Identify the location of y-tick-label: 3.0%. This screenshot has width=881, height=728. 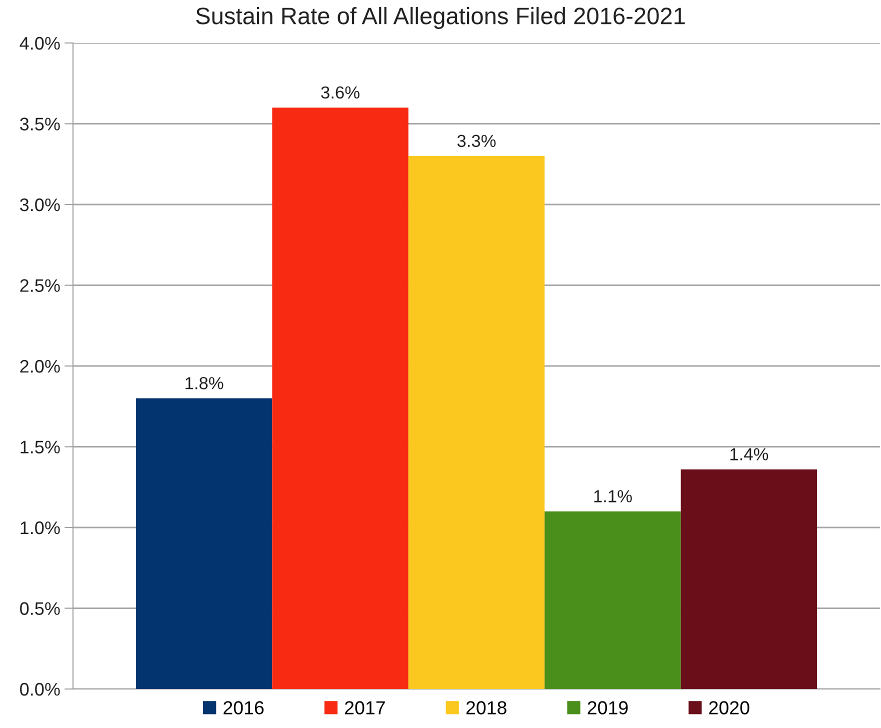
(40, 205).